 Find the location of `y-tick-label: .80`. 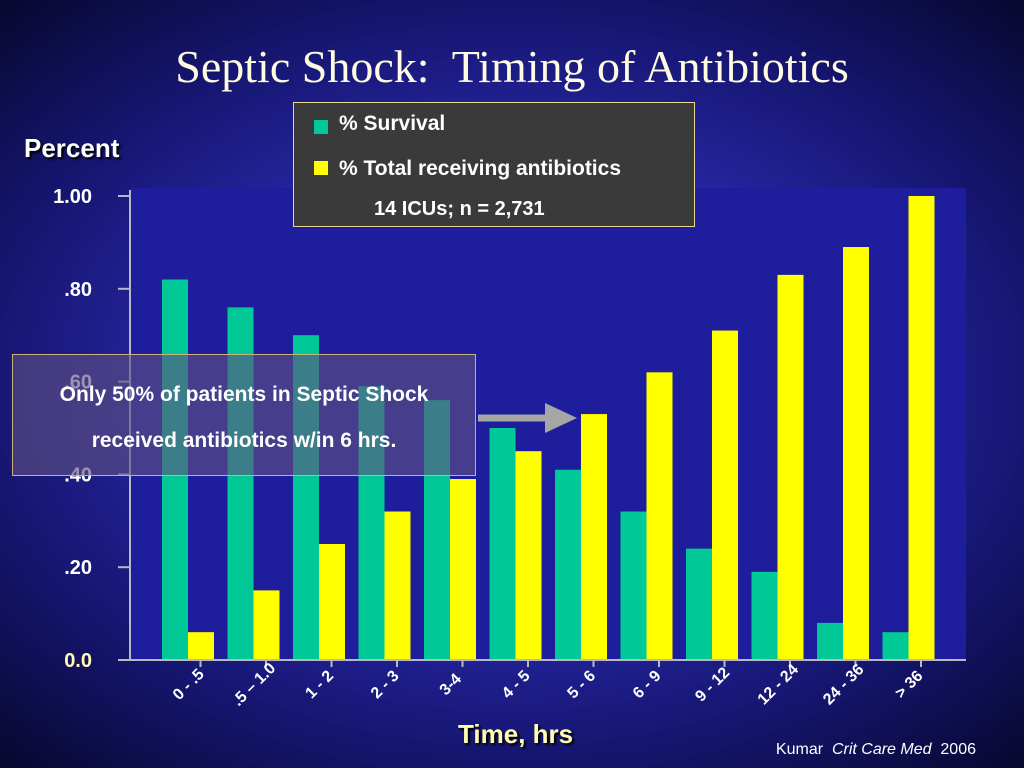

y-tick-label: .80 is located at coordinates (78, 290).